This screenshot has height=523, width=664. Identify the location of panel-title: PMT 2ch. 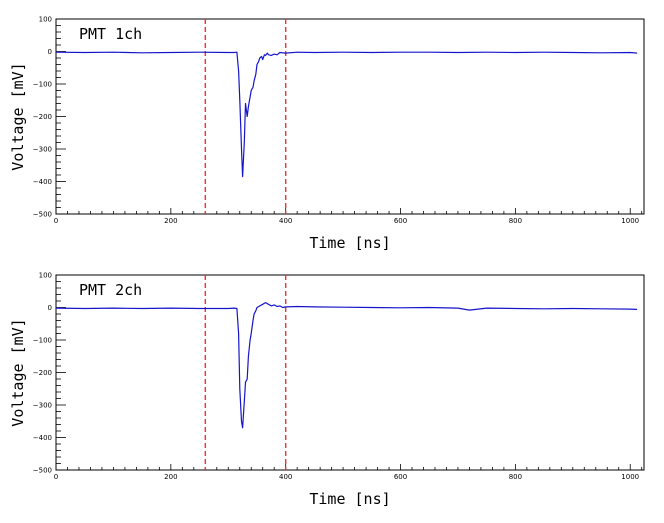
(110, 290).